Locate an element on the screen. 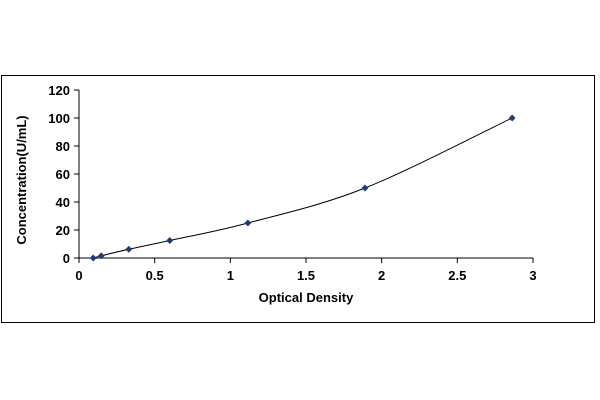 Image resolution: width=600 pixels, height=400 pixels. x-tick-label: 2.5 is located at coordinates (457, 275).